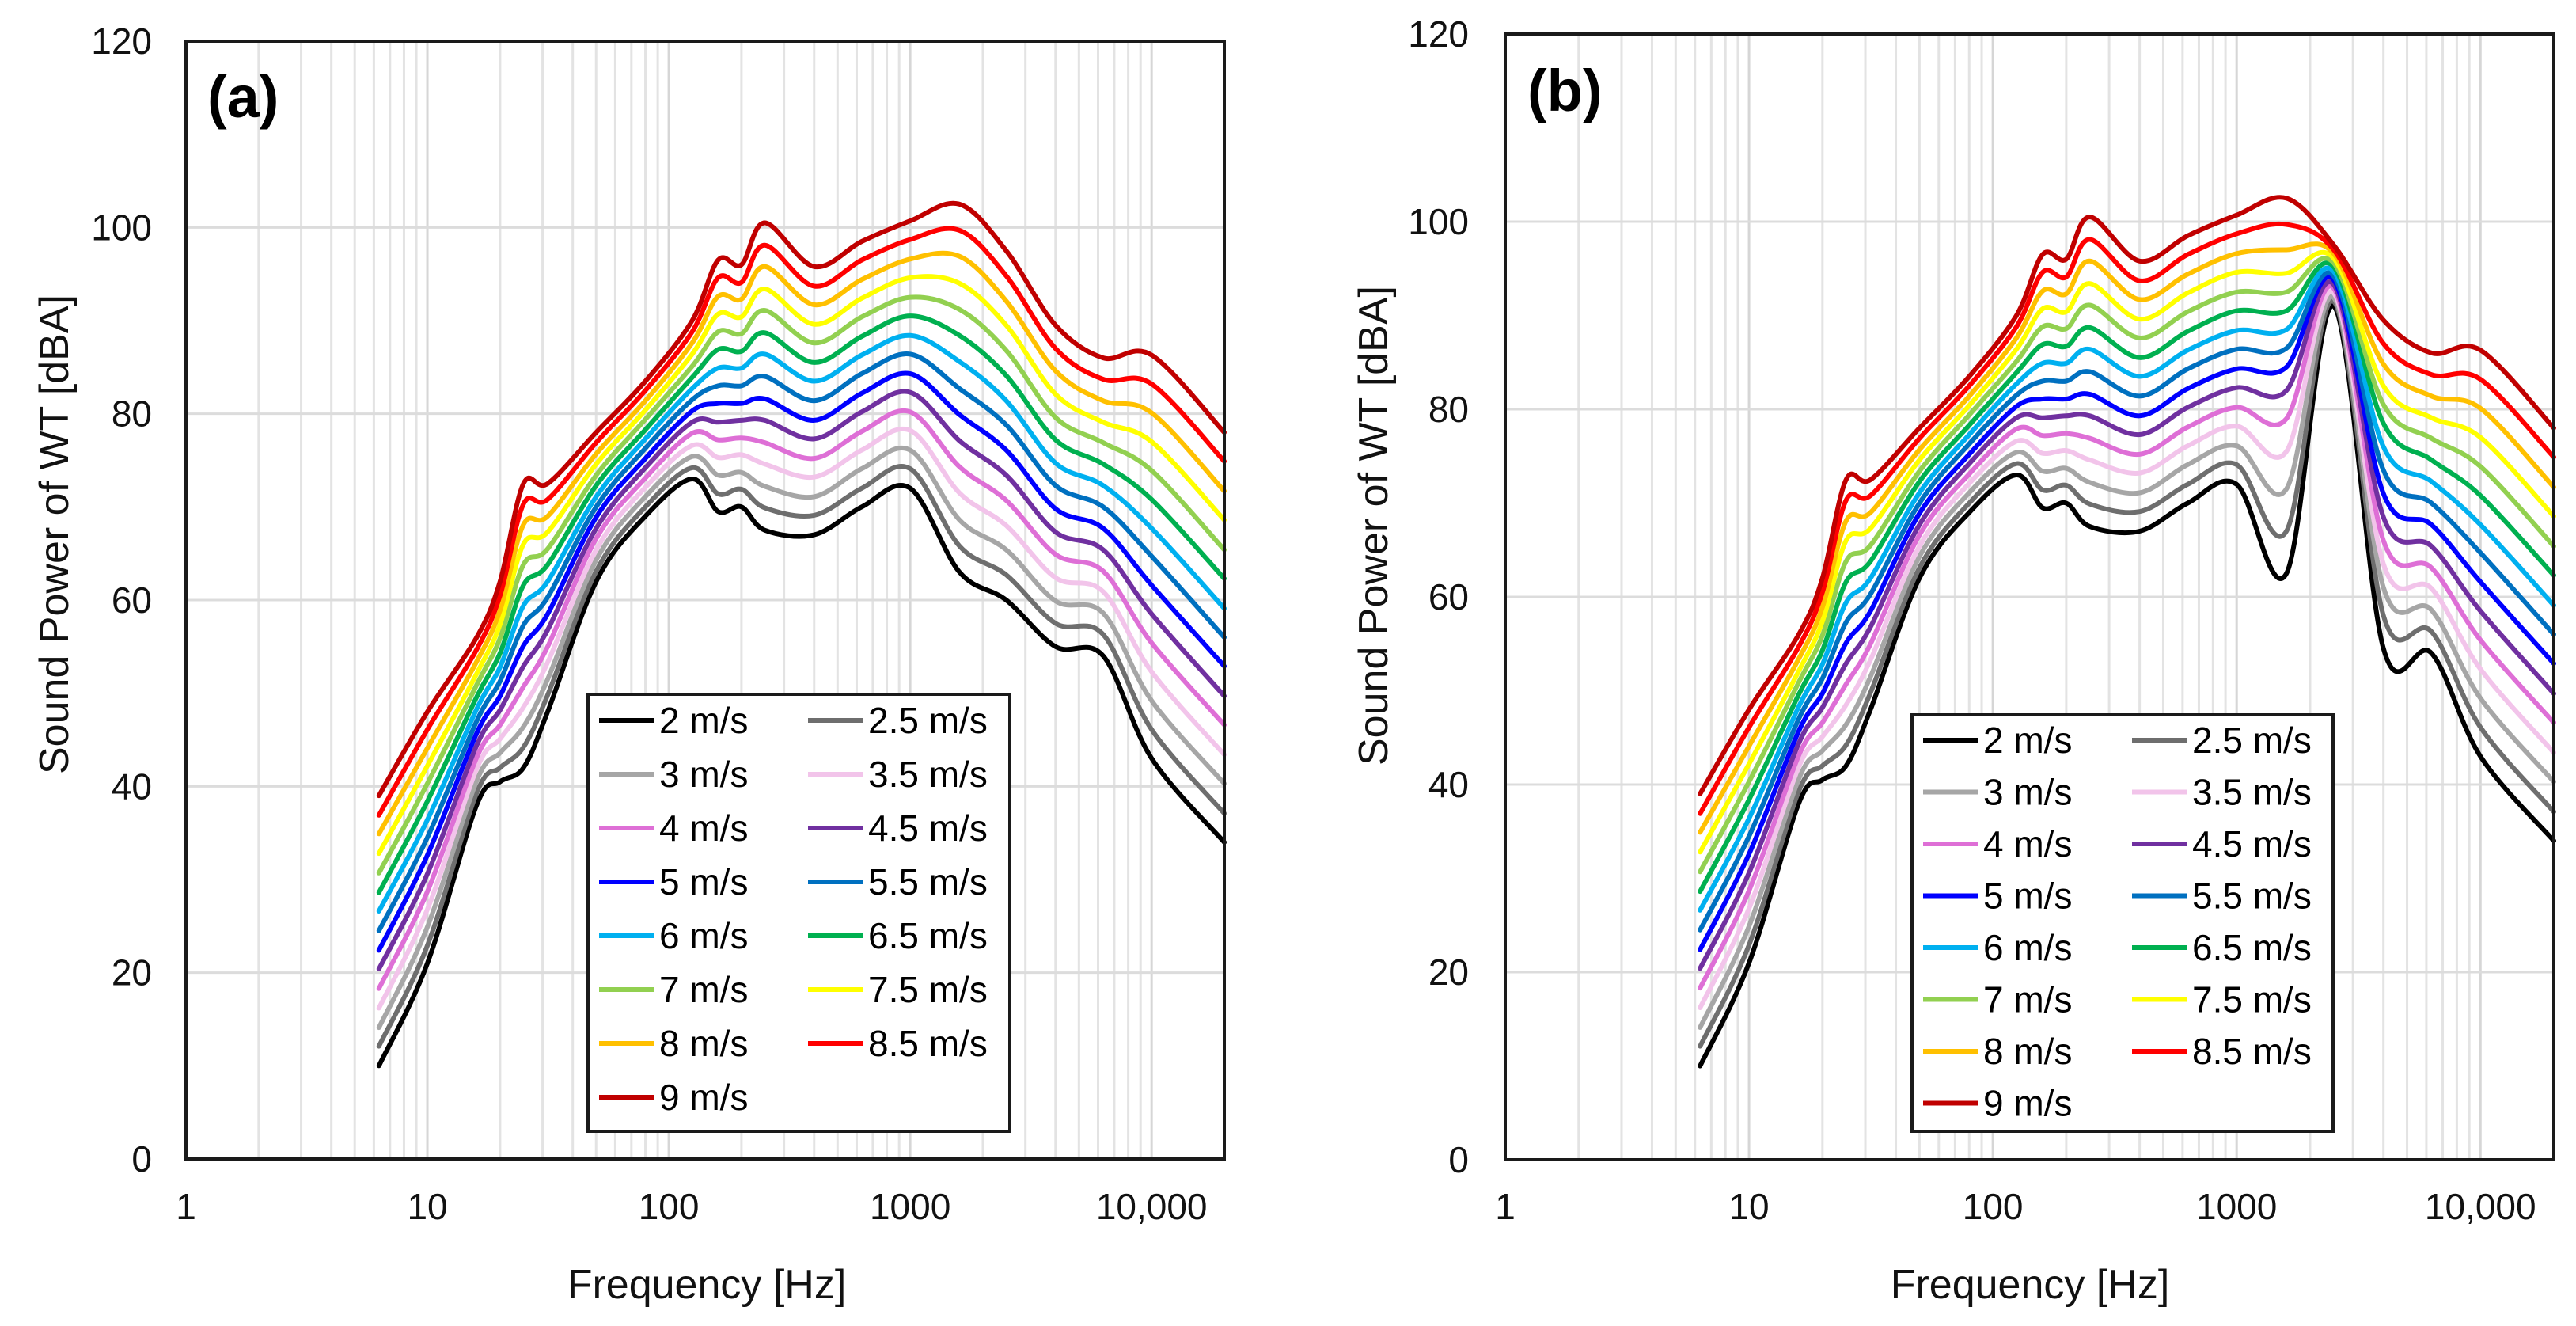  What do you see at coordinates (928, 881) in the screenshot?
I see `legend-label: 5.5 m/s` at bounding box center [928, 881].